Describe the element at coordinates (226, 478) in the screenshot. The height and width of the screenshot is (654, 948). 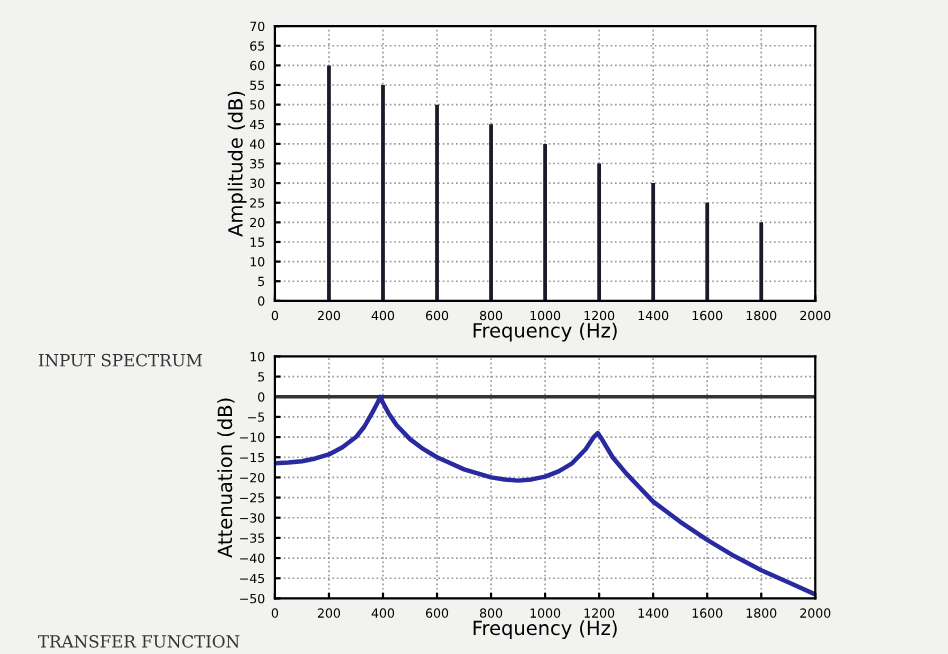
I see `y-axis-title: Attenuation (dB)` at that location.